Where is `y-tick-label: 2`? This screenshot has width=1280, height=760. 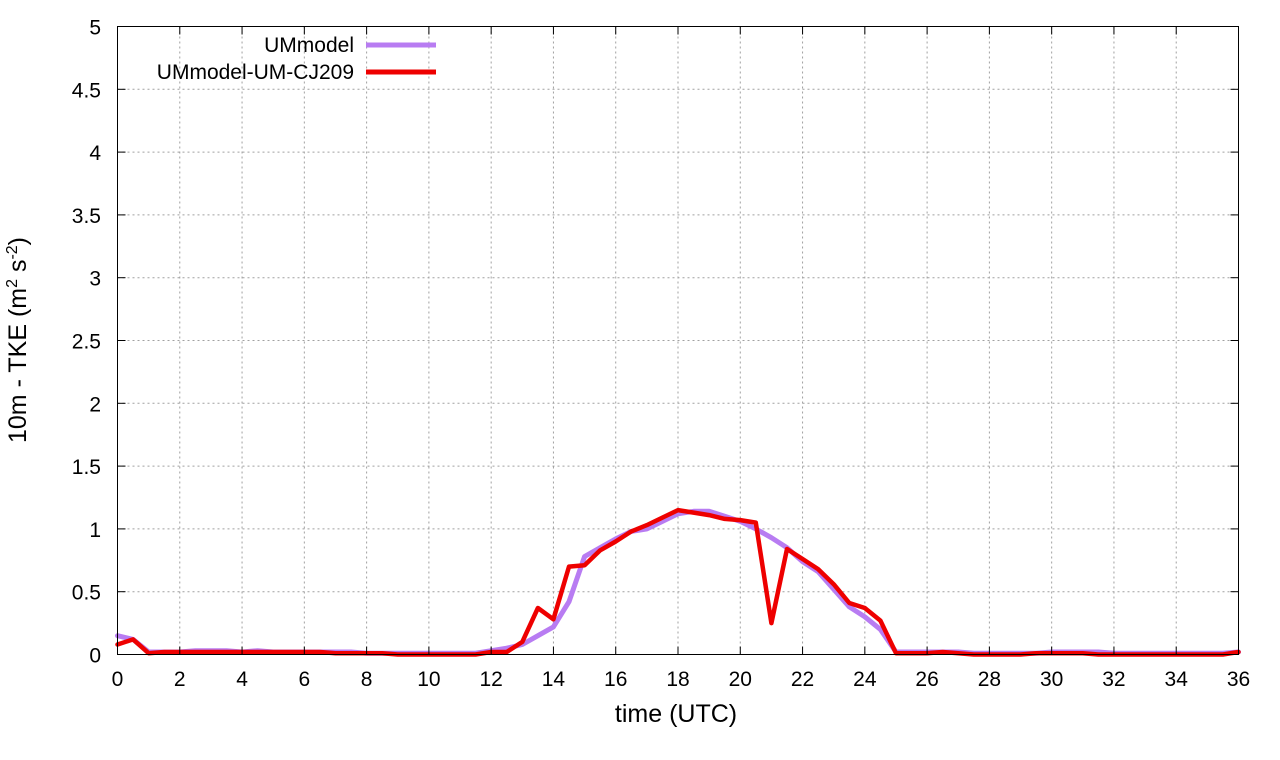
y-tick-label: 2 is located at coordinates (95, 404).